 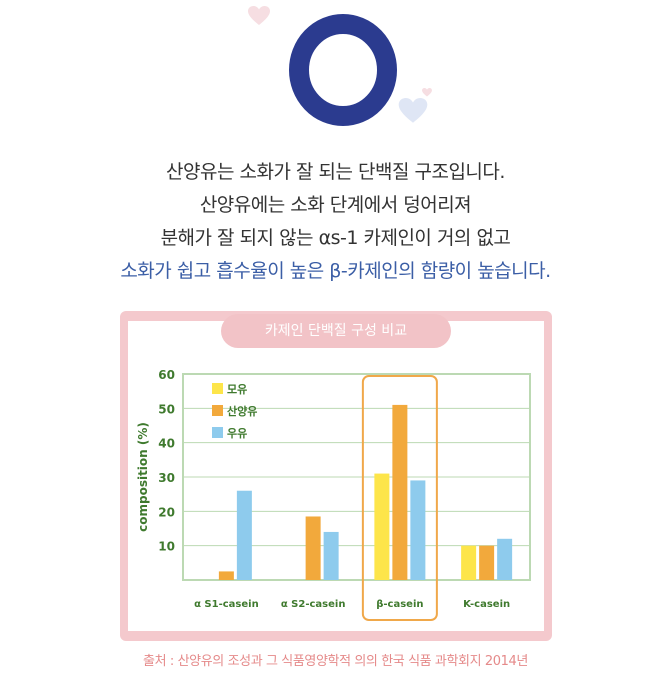 What do you see at coordinates (166, 375) in the screenshot?
I see `y-tick-label: 60` at bounding box center [166, 375].